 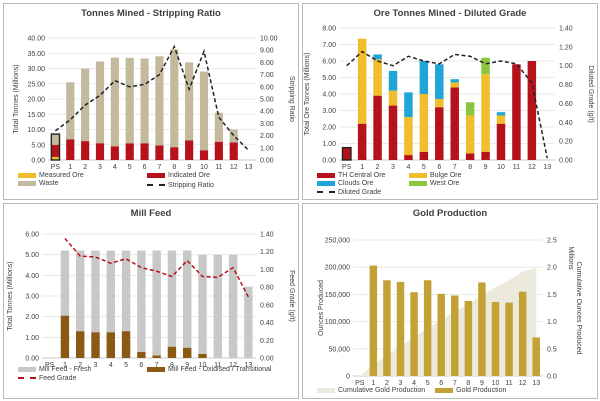 I want to click on y2-tick-label: 1.00, so click(x=267, y=270).